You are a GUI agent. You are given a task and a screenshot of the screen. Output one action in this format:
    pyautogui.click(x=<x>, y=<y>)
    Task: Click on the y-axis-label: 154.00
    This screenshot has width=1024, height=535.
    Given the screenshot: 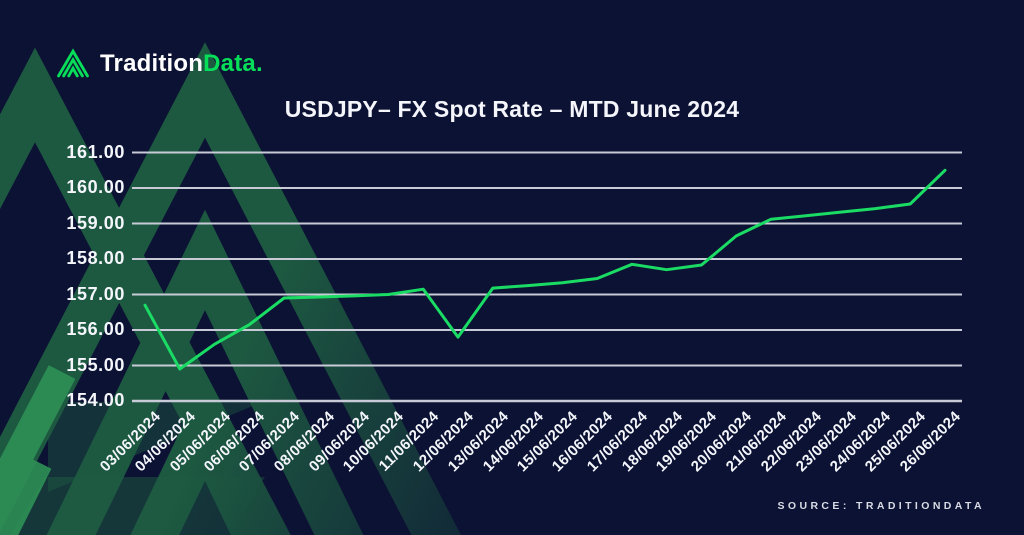 What is the action you would take?
    pyautogui.click(x=95, y=400)
    